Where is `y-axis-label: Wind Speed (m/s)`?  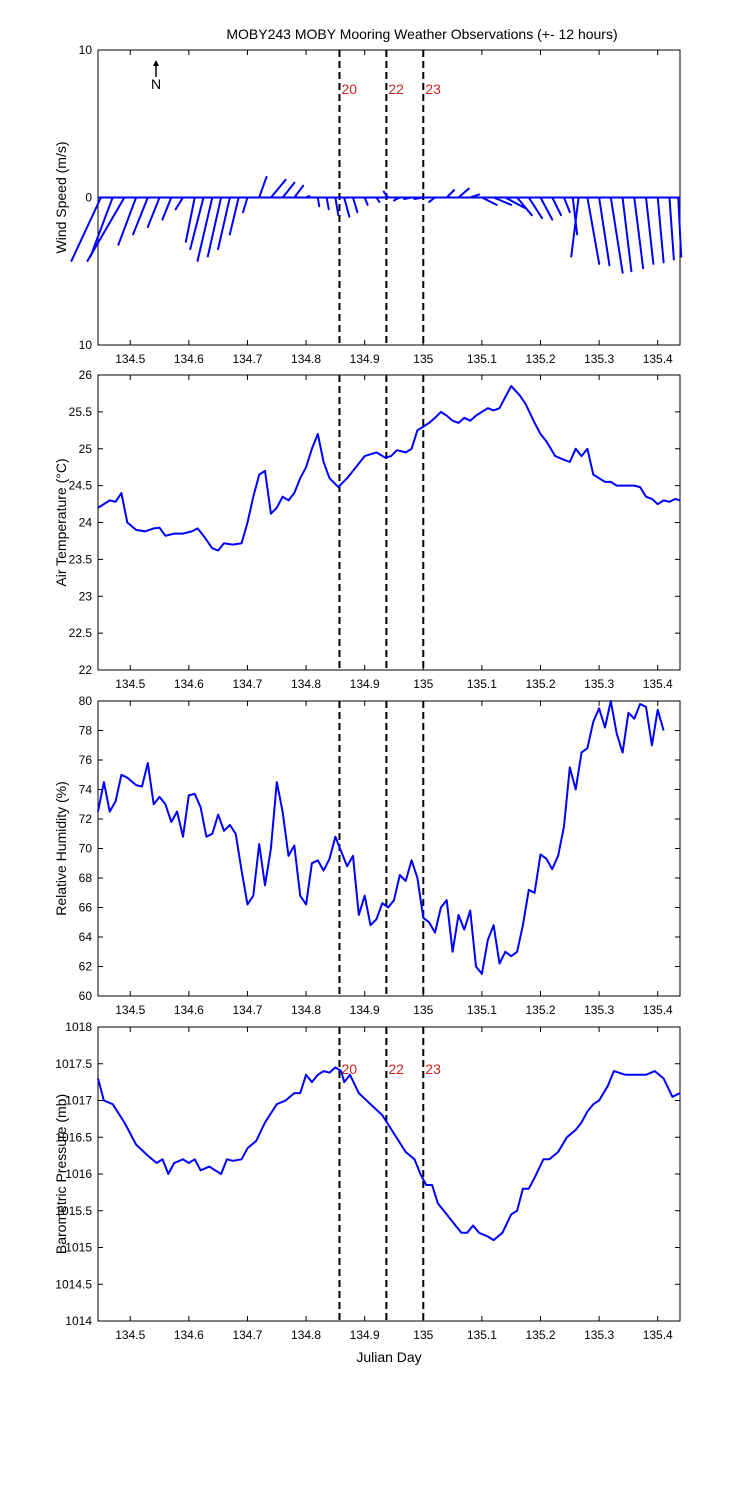 y-axis-label: Wind Speed (m/s) is located at coordinates (61, 197).